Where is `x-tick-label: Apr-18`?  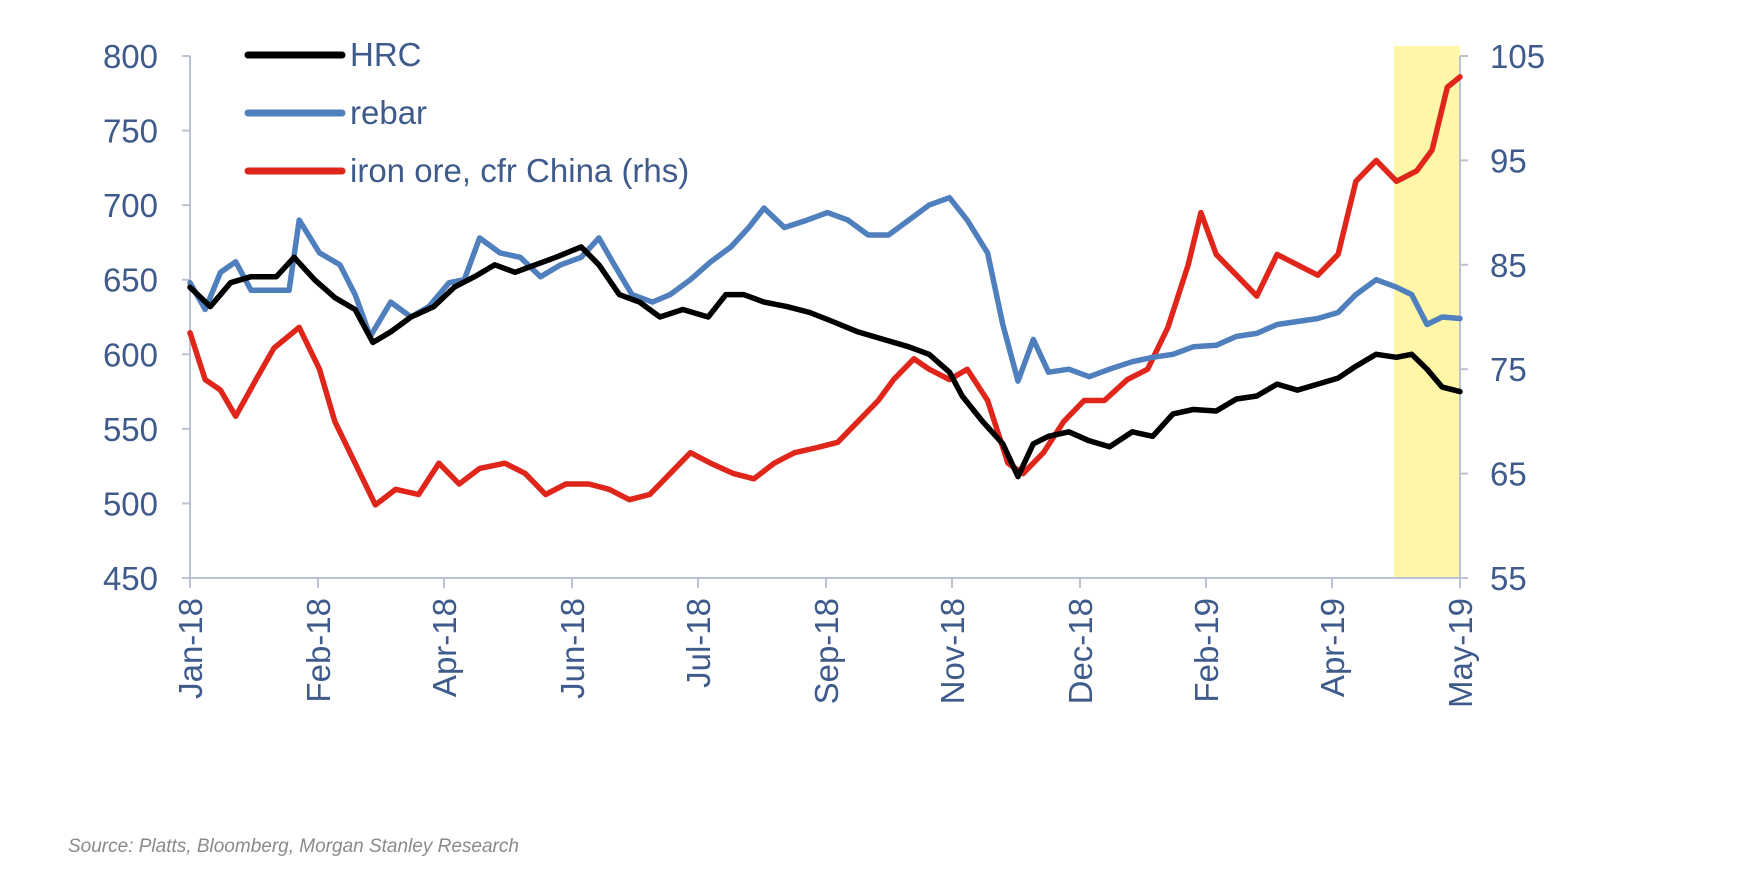
x-tick-label: Apr-18 is located at coordinates (444, 647).